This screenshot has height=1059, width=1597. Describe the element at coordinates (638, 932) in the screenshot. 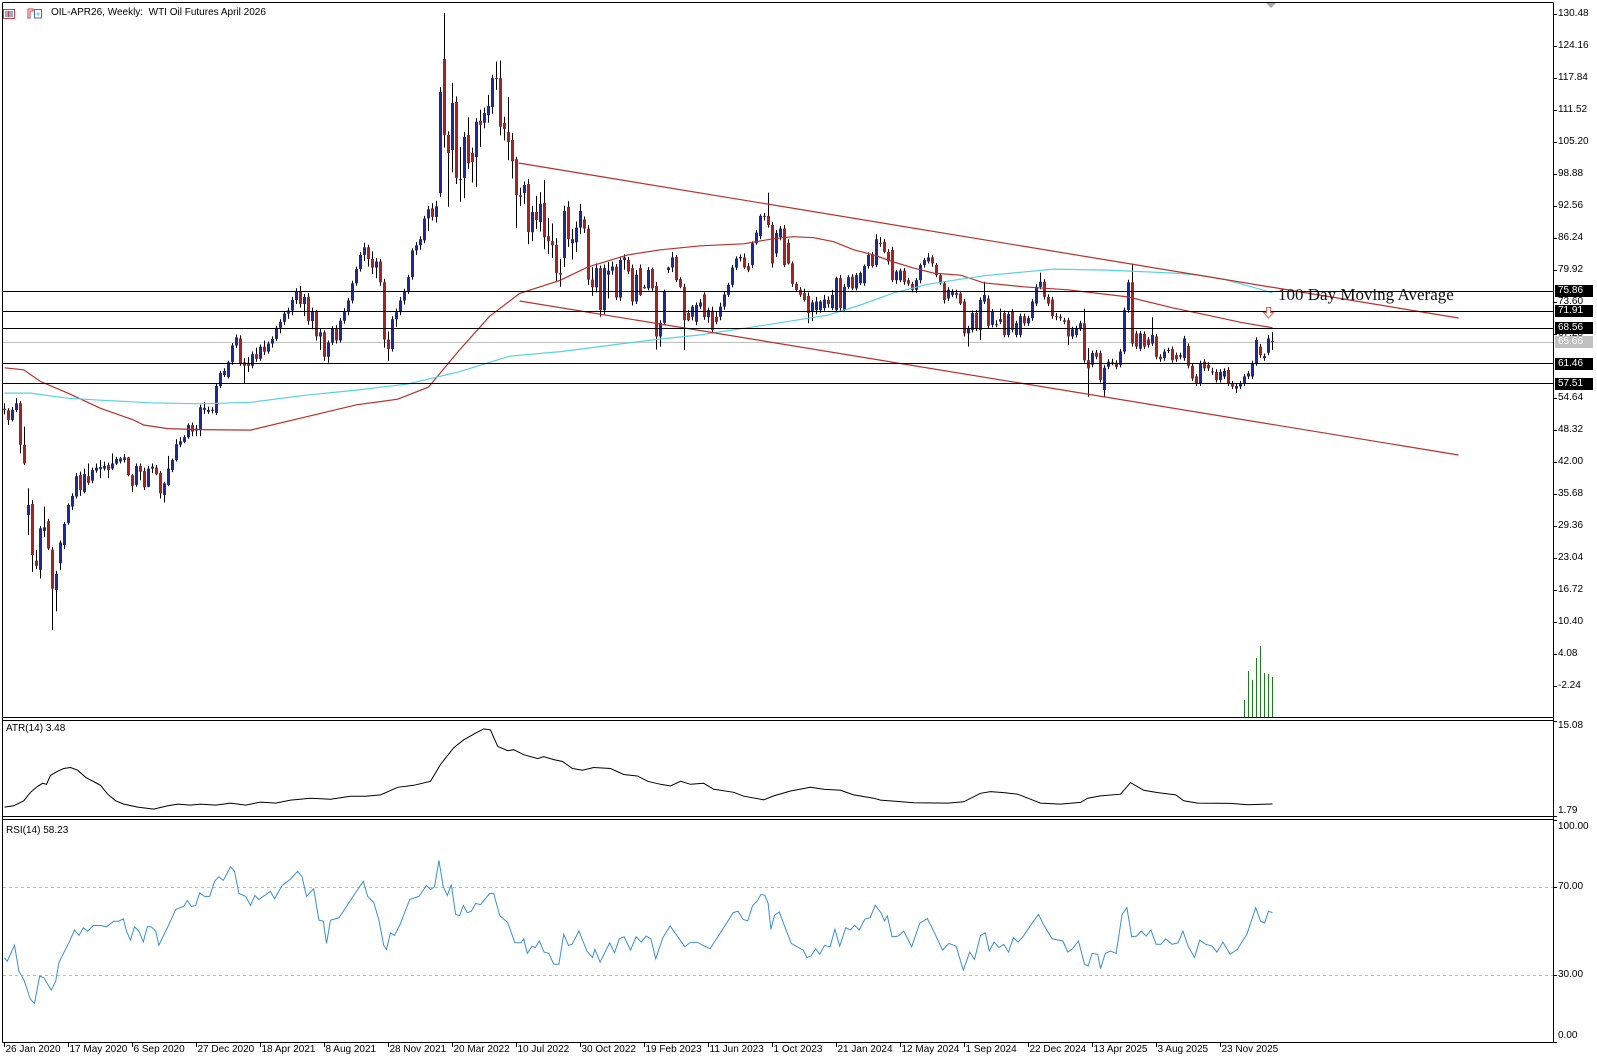

I see `rsi-line` at that location.